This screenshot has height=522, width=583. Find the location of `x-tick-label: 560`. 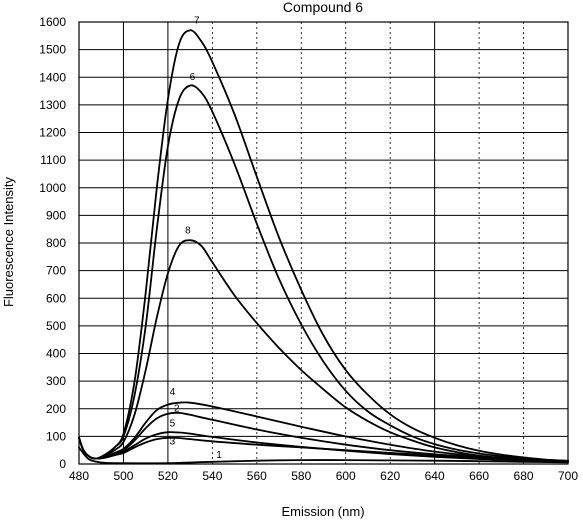

x-tick-label: 560 is located at coordinates (257, 476).